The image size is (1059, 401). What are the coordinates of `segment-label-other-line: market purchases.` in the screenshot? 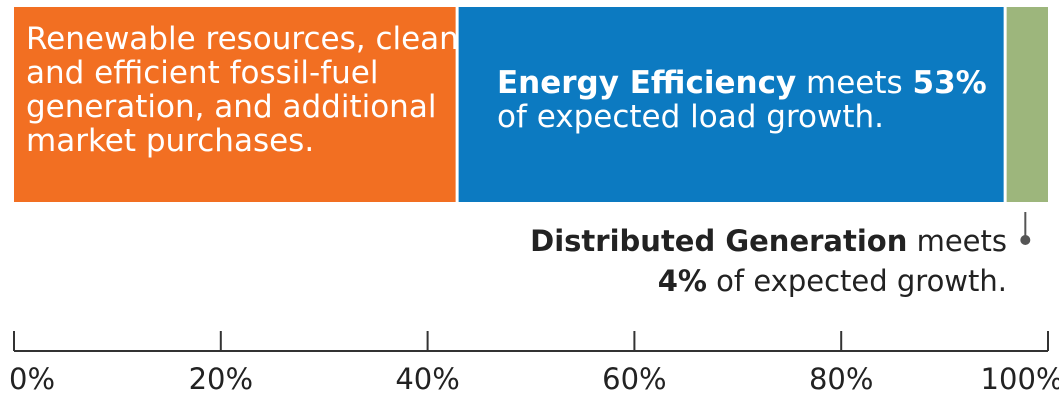 It's located at (170, 141).